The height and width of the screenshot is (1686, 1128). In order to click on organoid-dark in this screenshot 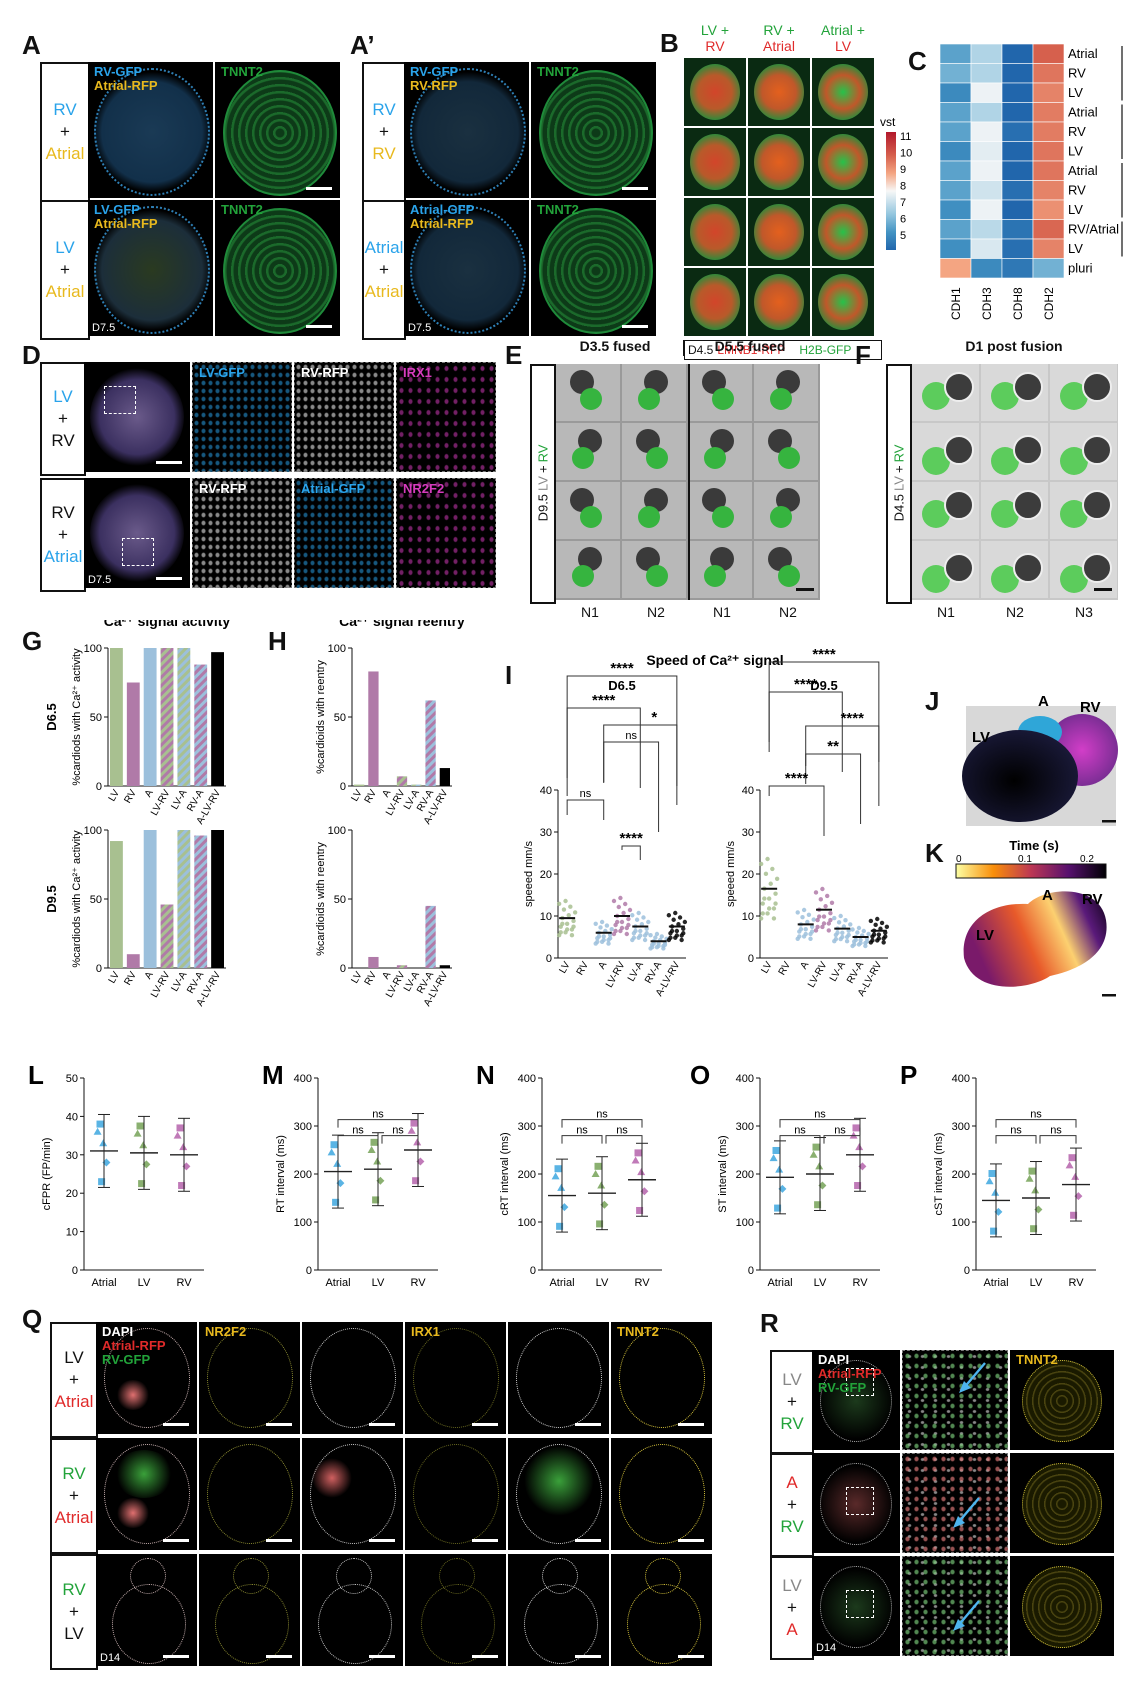, I will do `click(1097, 387)`.